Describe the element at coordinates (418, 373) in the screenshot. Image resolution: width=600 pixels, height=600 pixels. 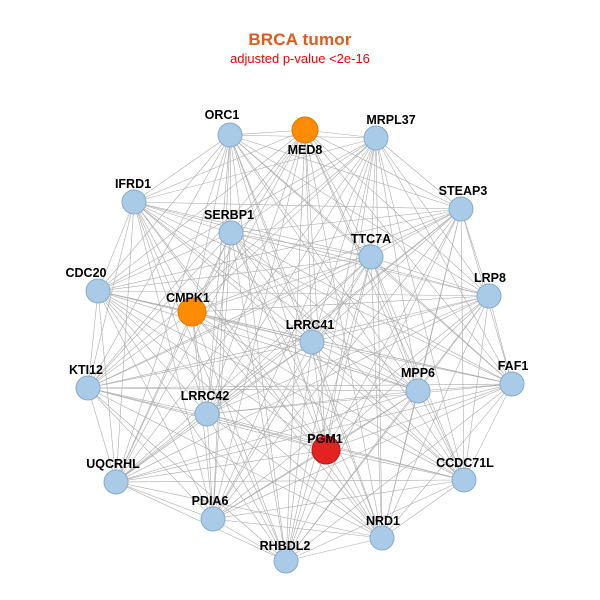
I see `node-label-MPP6: MPP6` at that location.